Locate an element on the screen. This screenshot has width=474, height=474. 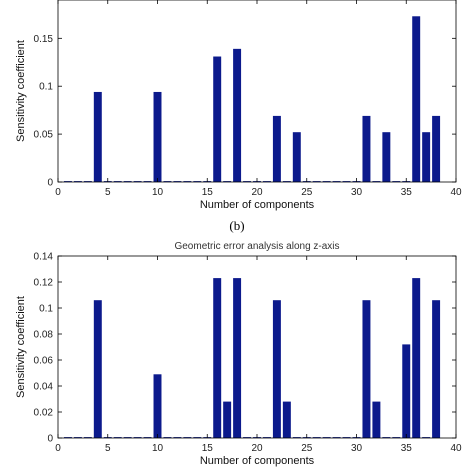
bottom-xtick-label: 10 is located at coordinates (158, 448).